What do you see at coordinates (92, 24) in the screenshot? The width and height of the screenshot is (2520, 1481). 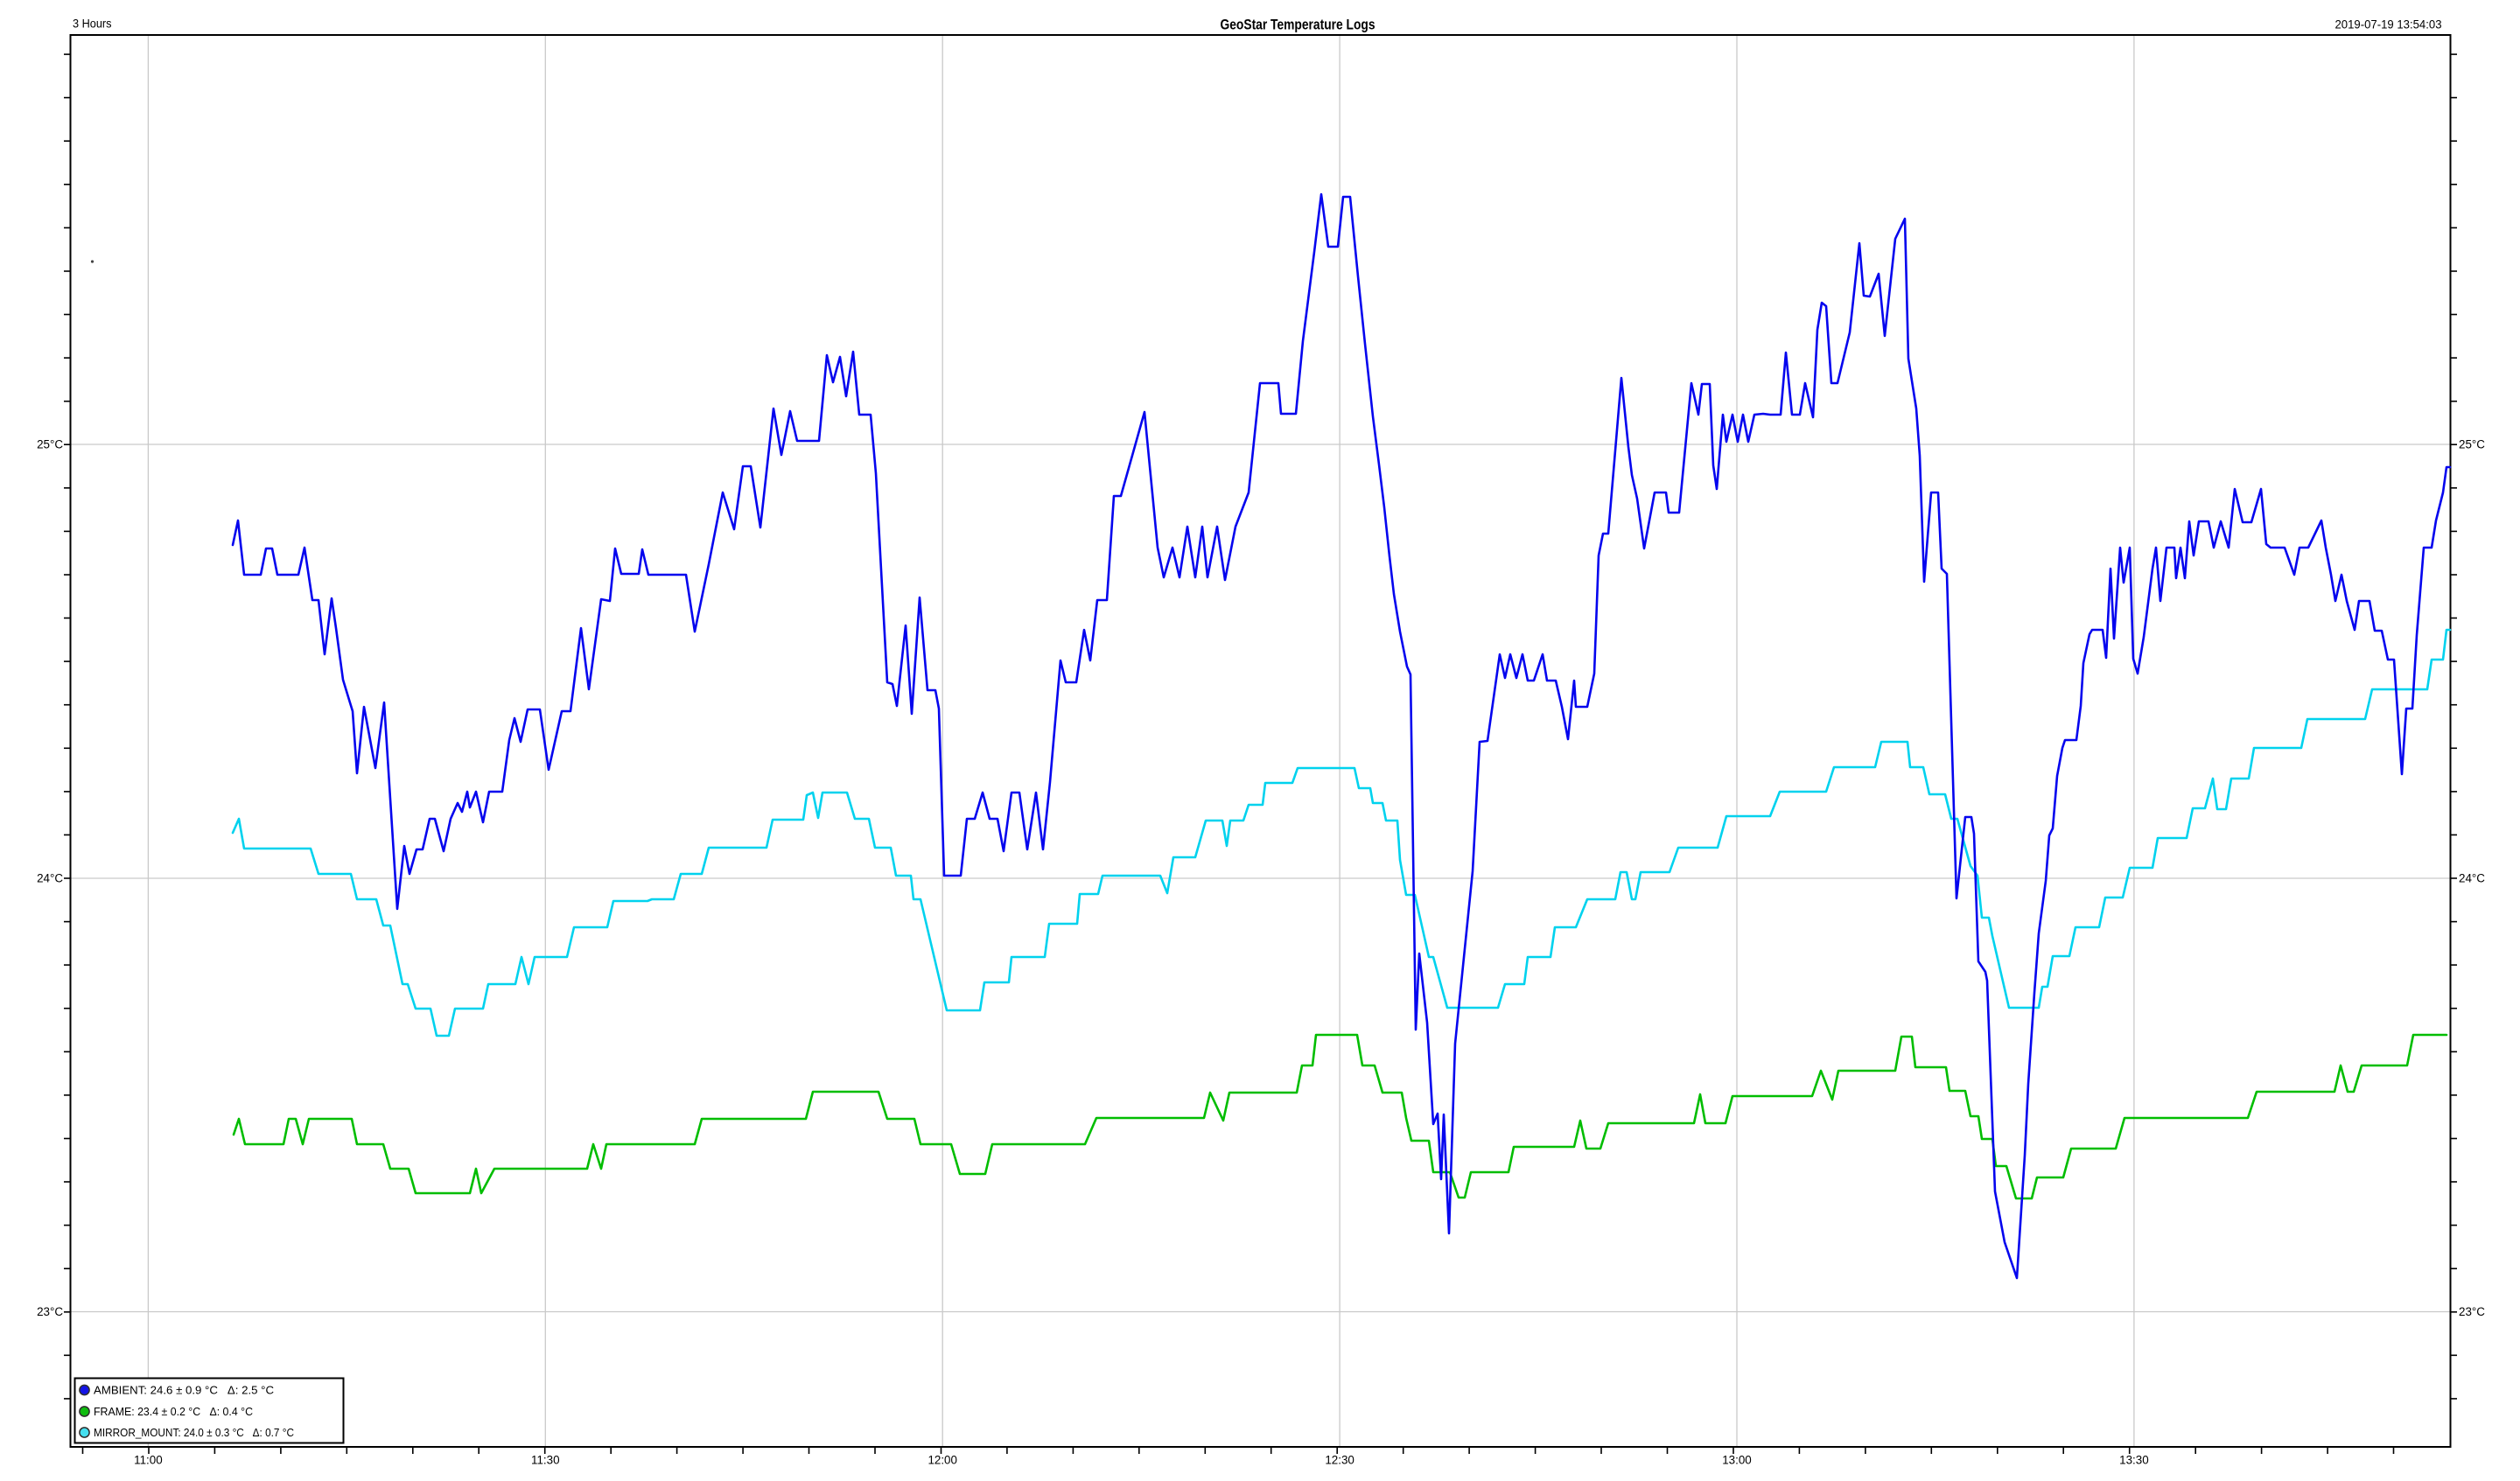 I see `svg-text: 3 Hours` at bounding box center [92, 24].